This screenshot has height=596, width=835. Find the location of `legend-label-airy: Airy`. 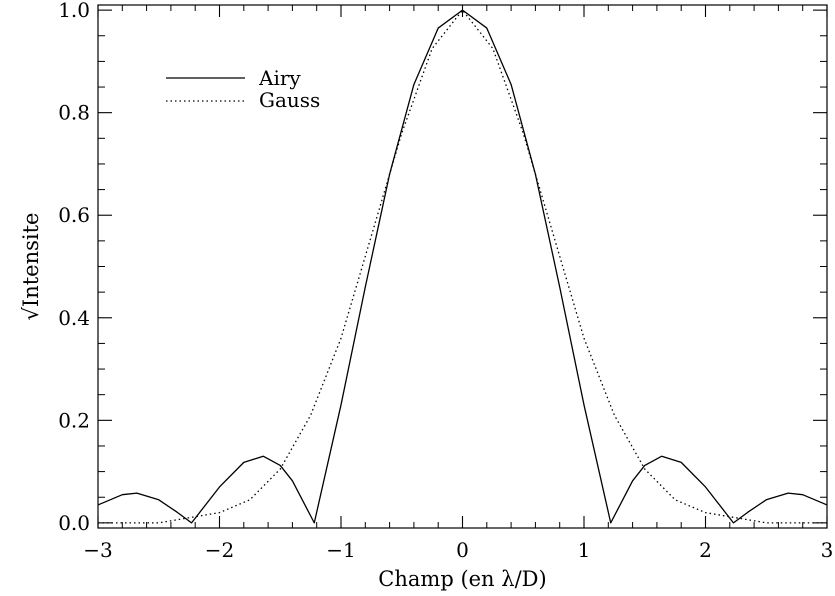

legend-label-airy: Airy is located at coordinates (279, 78).